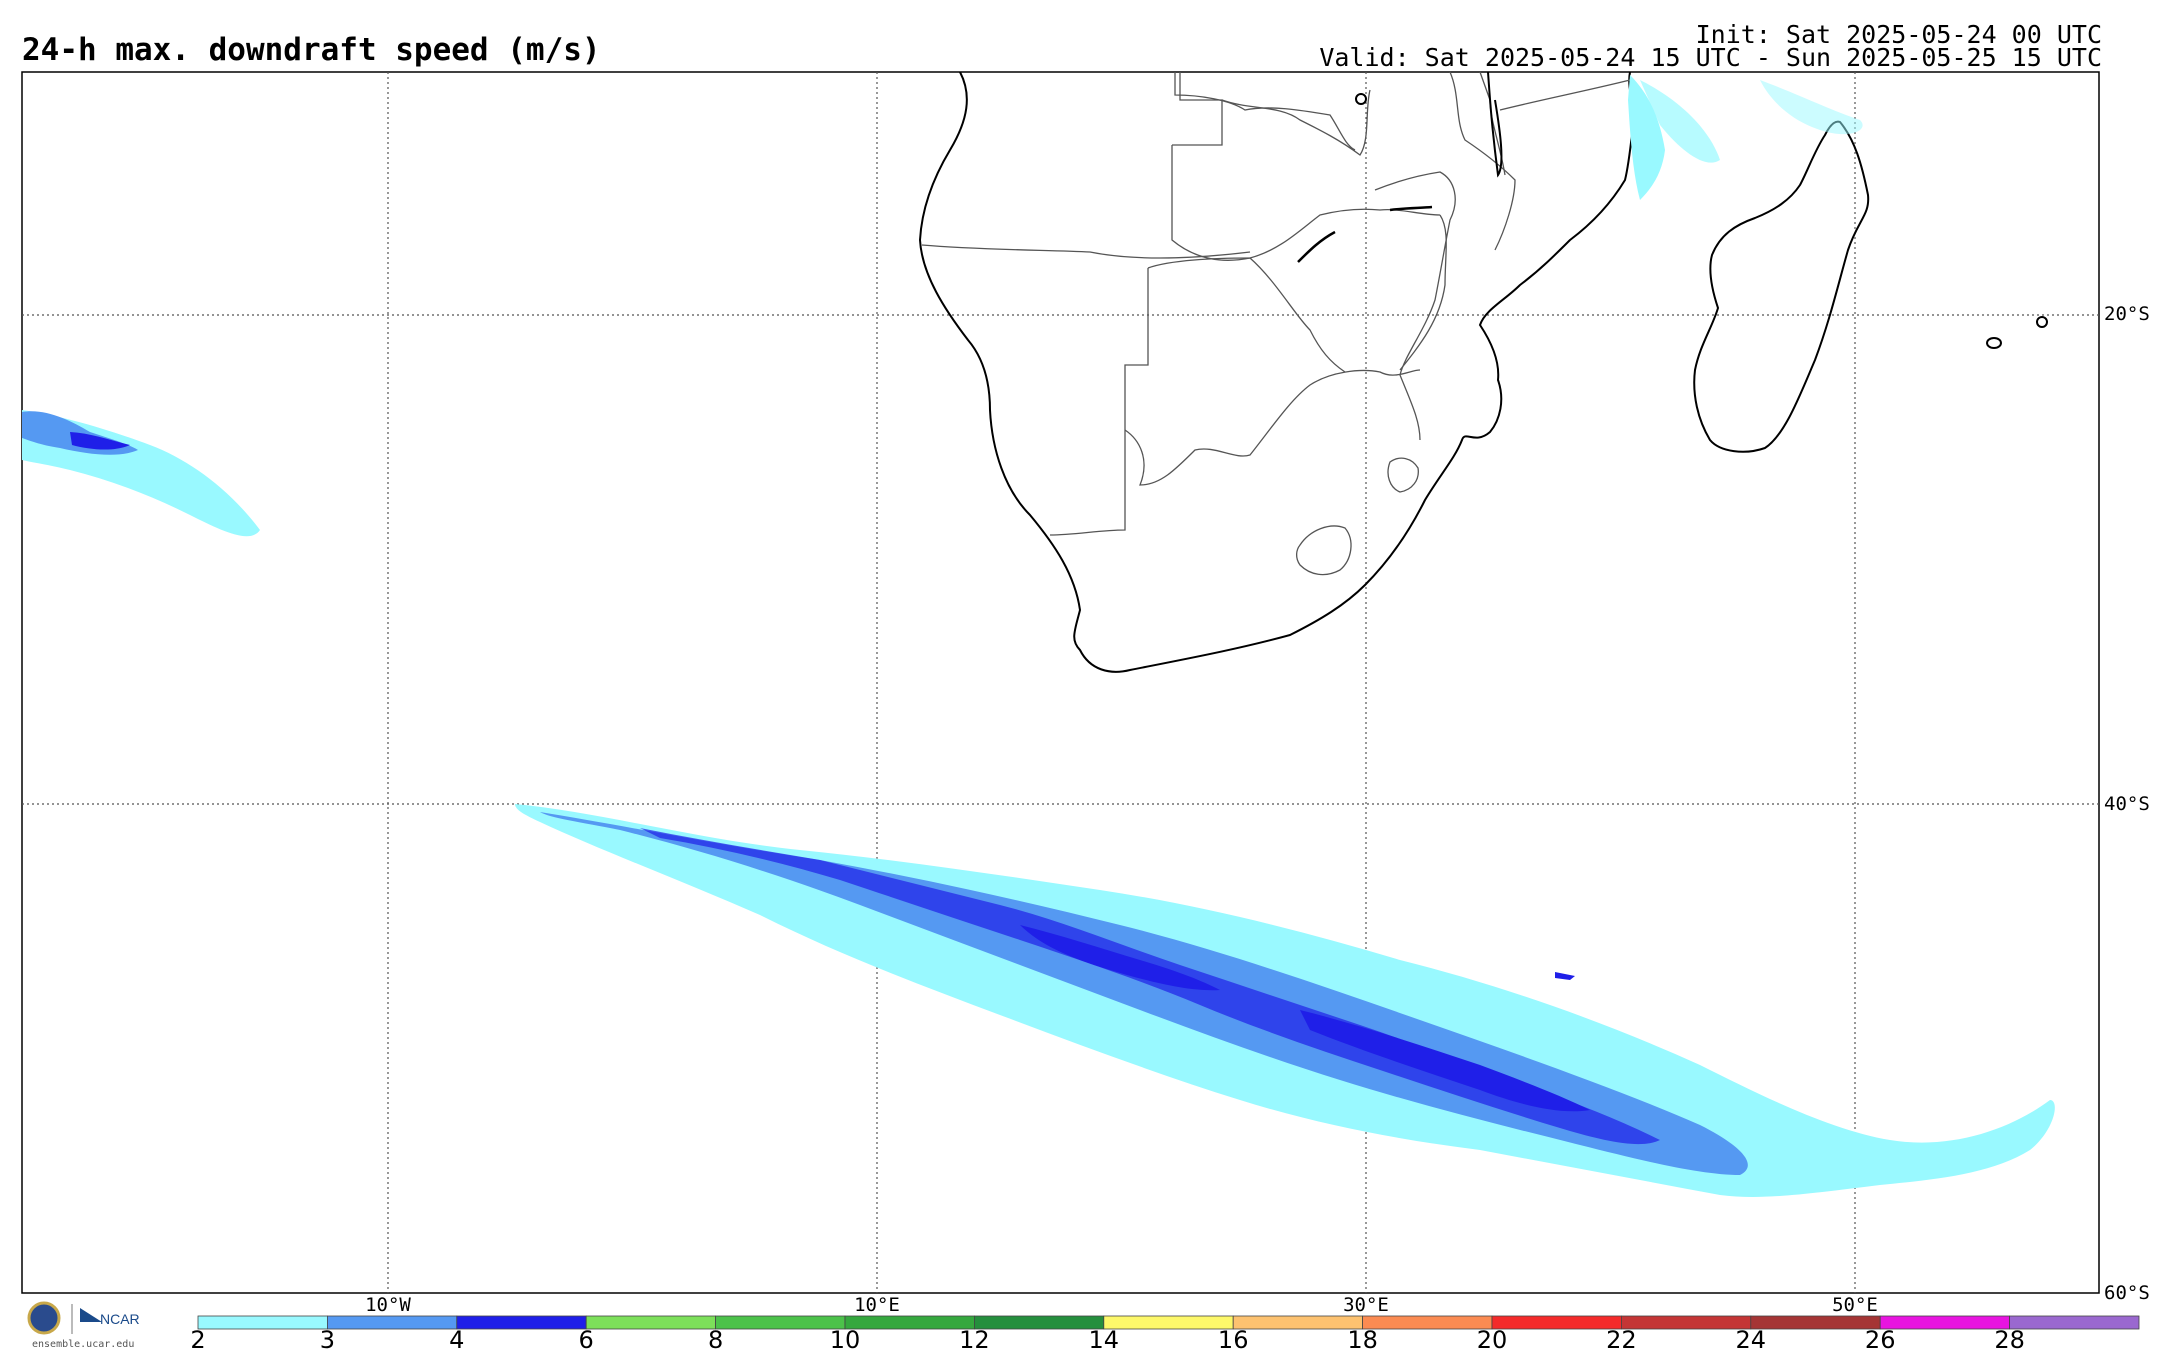  I want to click on colorbar-tick-label: 24, so click(1751, 1340).